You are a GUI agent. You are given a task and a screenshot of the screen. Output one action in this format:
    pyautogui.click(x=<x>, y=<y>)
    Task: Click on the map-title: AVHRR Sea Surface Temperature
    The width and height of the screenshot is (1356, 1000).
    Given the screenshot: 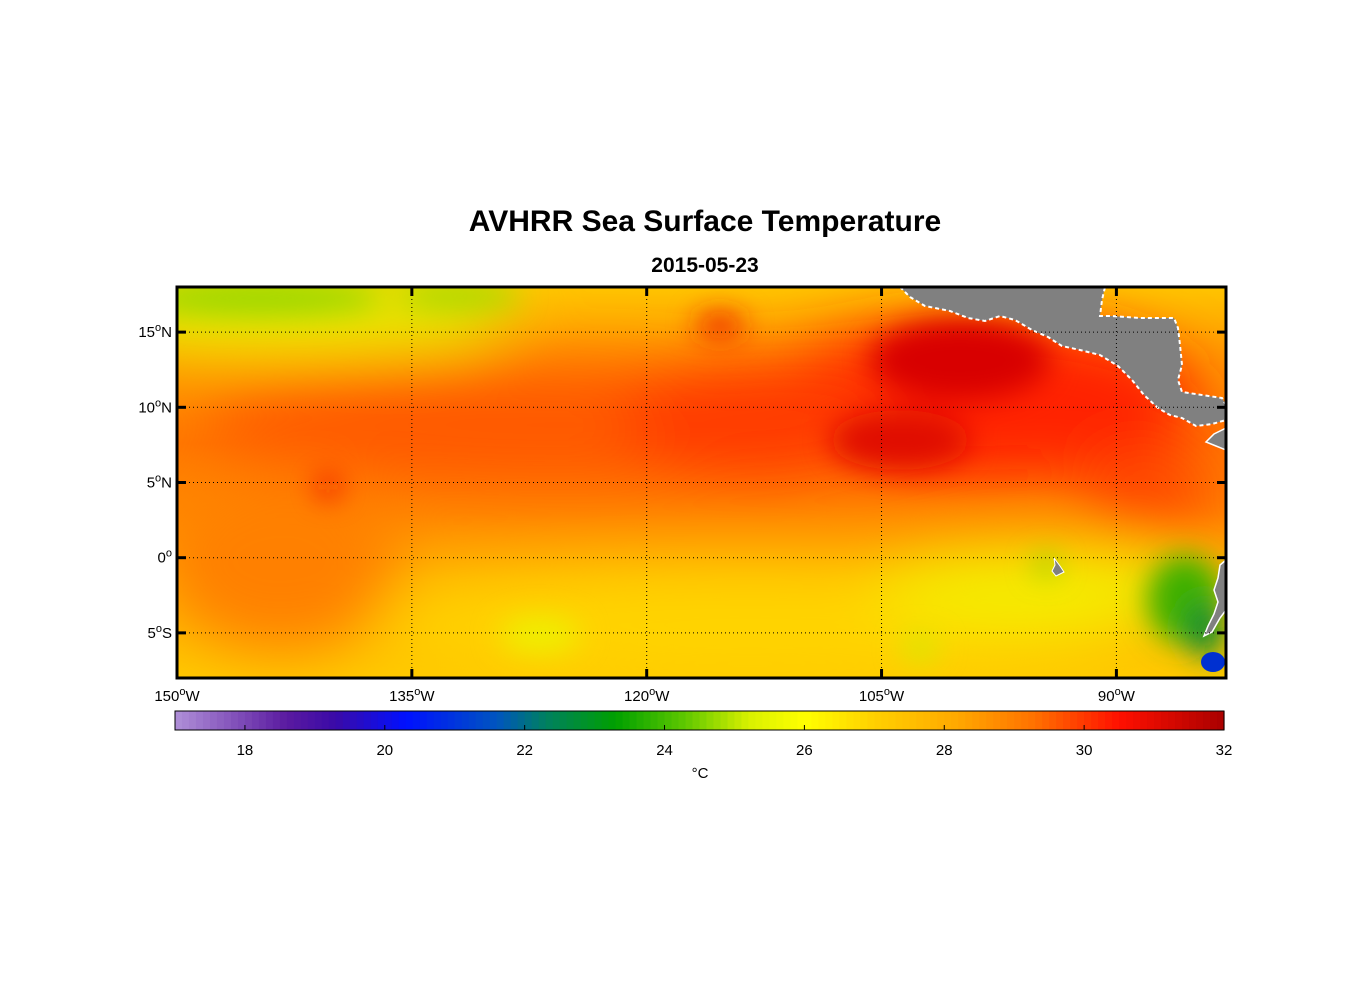 What is the action you would take?
    pyautogui.click(x=705, y=221)
    